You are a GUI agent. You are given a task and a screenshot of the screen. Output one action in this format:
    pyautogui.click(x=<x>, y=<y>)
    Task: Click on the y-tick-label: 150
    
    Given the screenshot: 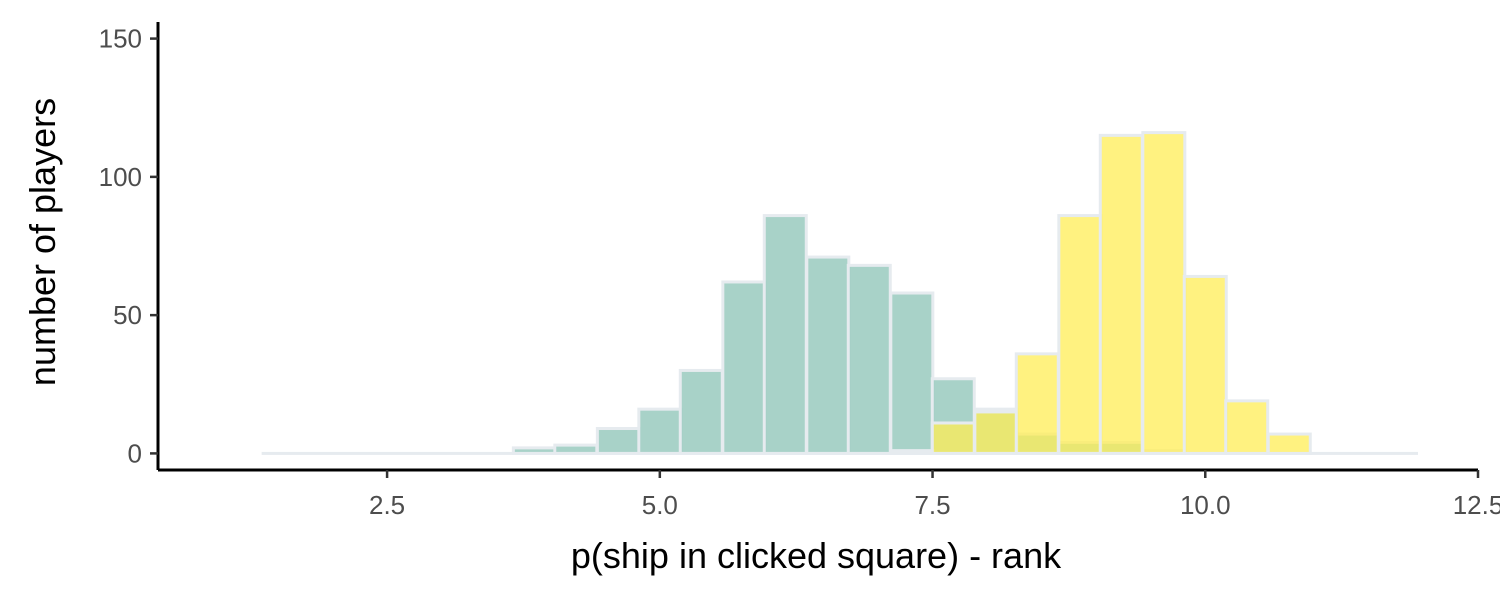 What is the action you would take?
    pyautogui.click(x=120, y=39)
    